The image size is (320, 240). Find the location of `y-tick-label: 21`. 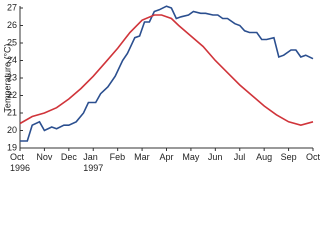

y-tick-label: 21 is located at coordinates (12, 112).